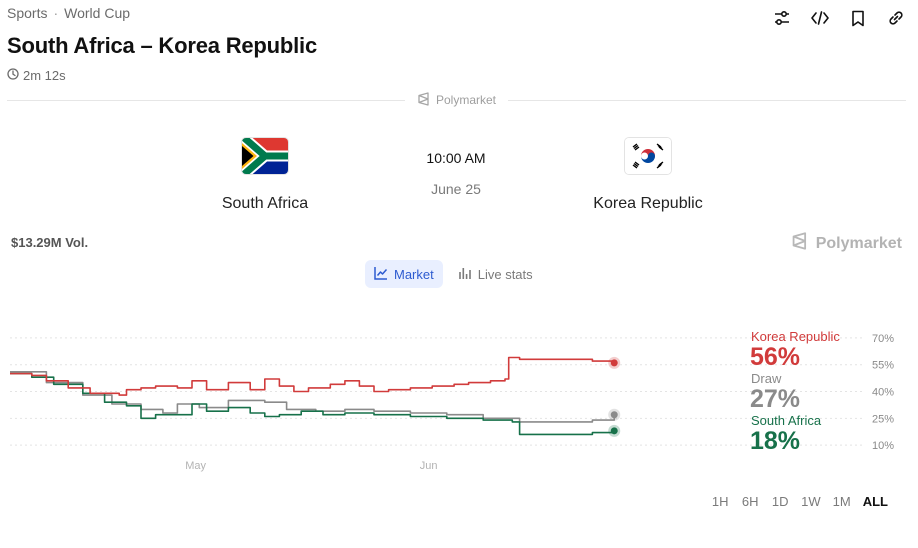 Image resolution: width=918 pixels, height=548 pixels. Describe the element at coordinates (614, 431) in the screenshot. I see `endpoint-dot-south-africa` at that location.